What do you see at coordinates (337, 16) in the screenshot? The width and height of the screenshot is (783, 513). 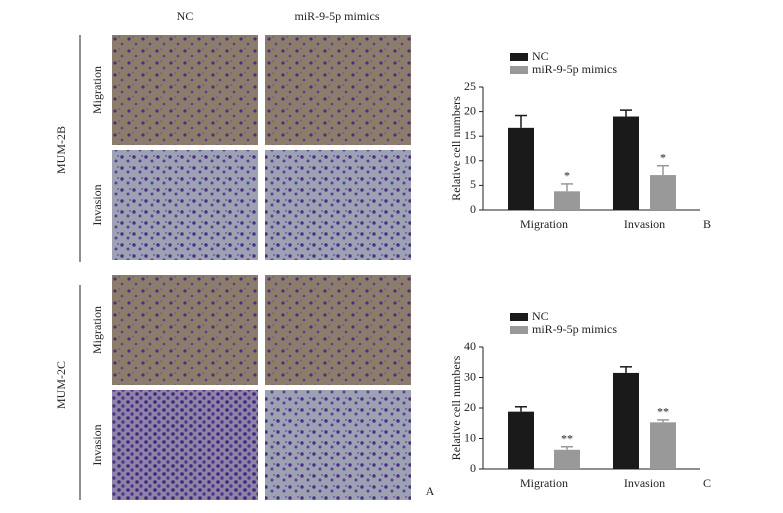 I see `column-header: miR-9-5p mimics` at bounding box center [337, 16].